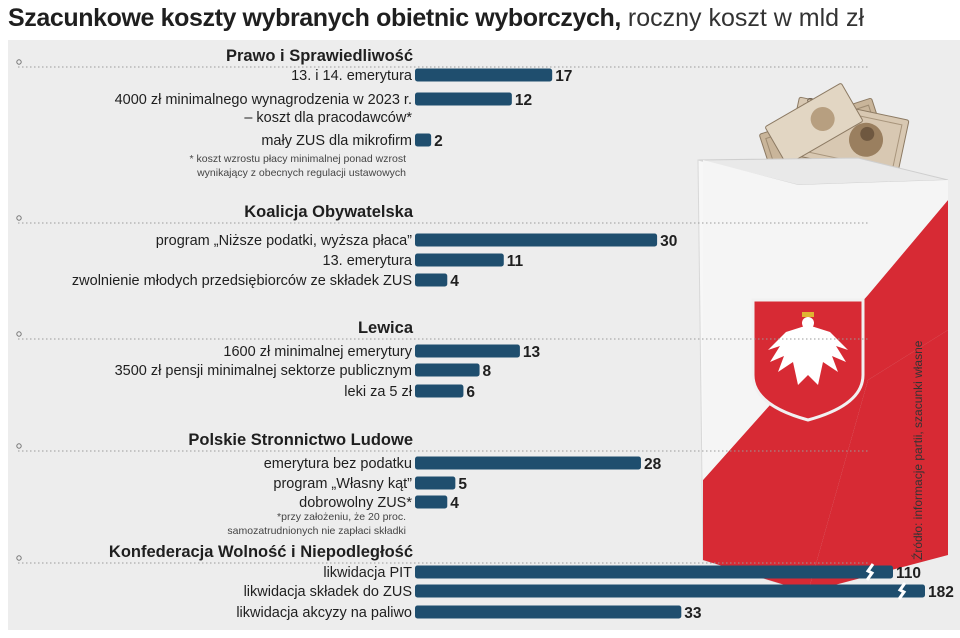 This screenshot has width=960, height=638. I want to click on bar-value-label: 28, so click(653, 464).